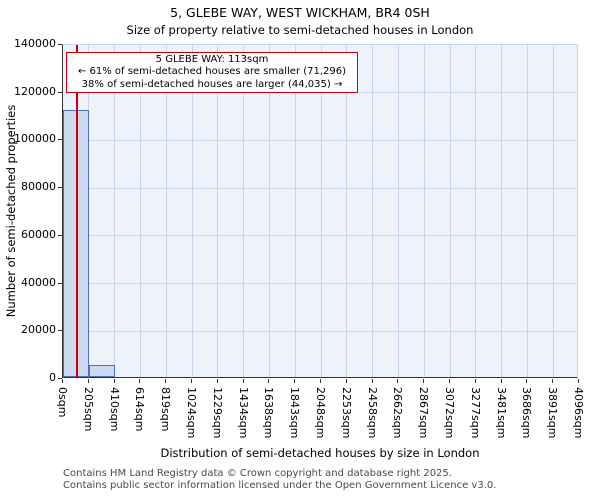 The image size is (600, 500). I want to click on y-tick-label: 140000, so click(35, 43).